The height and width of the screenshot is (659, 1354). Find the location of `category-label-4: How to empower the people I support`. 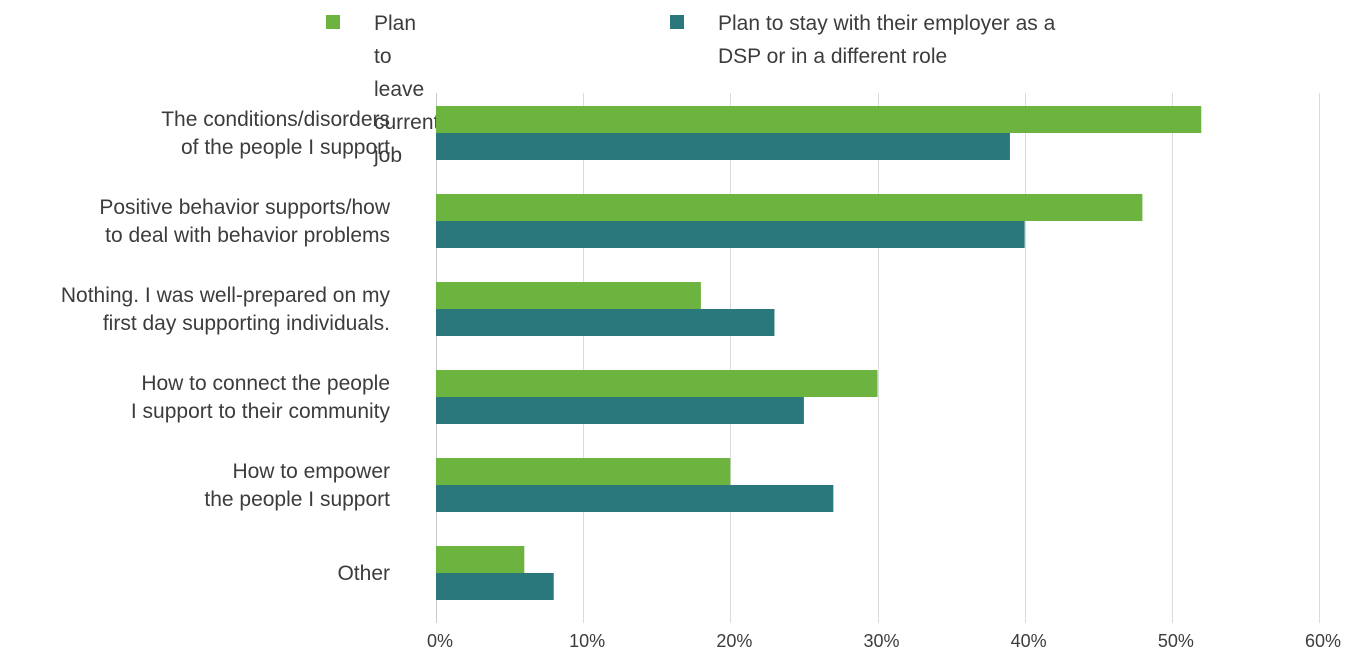

category-label-4: How to empower the people I support is located at coordinates (297, 485).